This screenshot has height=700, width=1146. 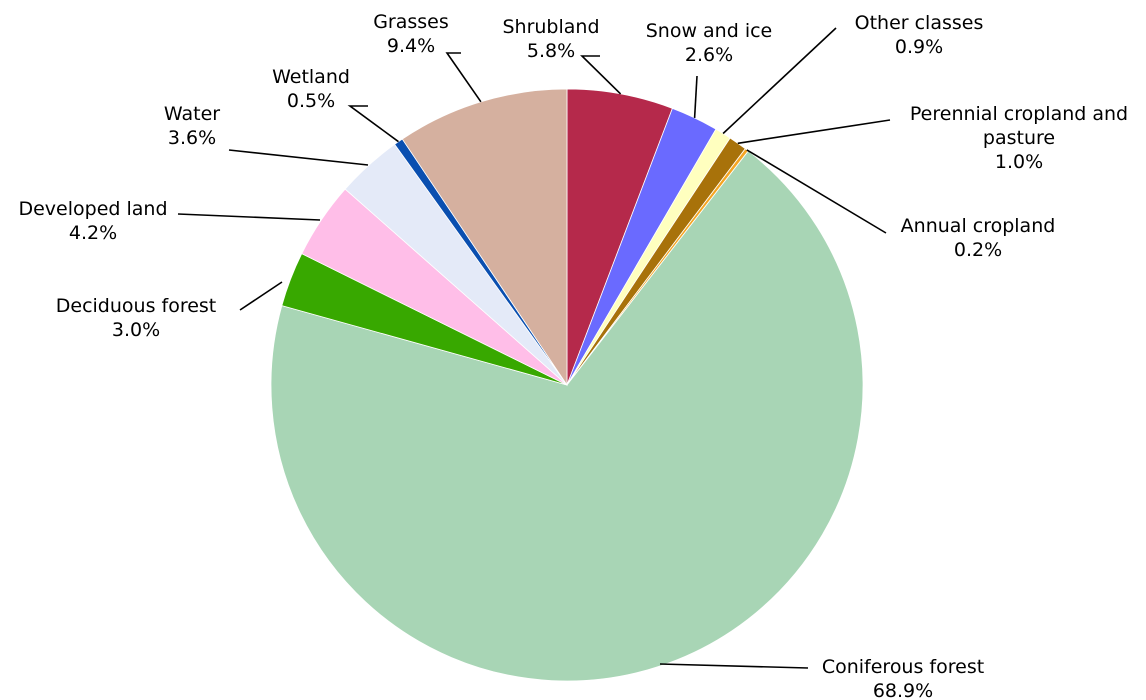 I want to click on value-label-grasses: 9.4%, so click(x=411, y=46).